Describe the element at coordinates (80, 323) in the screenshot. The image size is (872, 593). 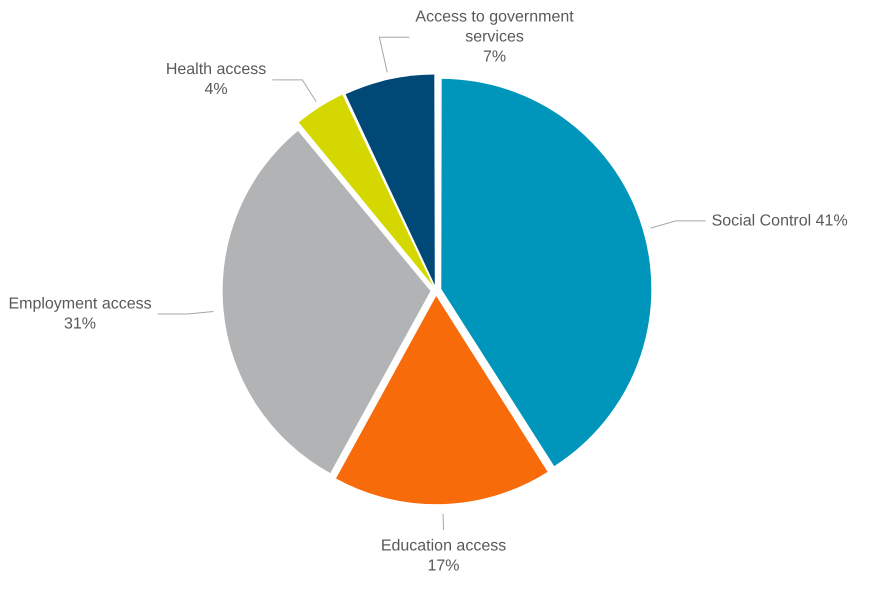
I see `data-label: 31%` at that location.